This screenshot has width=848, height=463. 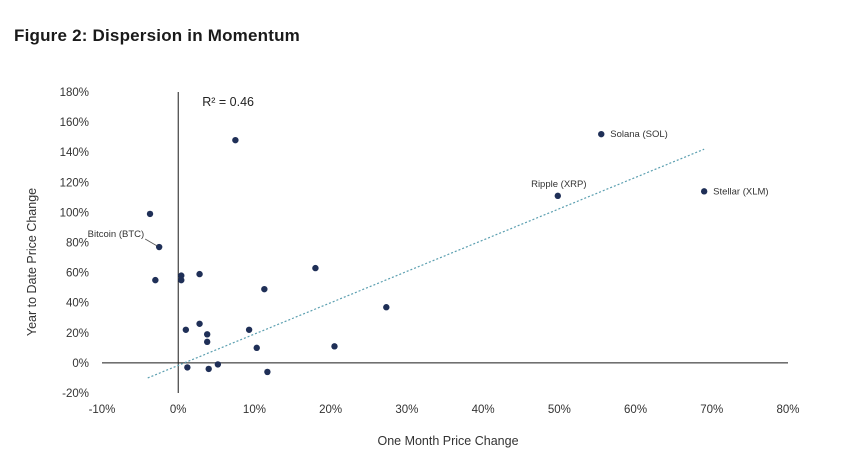 I want to click on y-tick-label: 0%, so click(x=80, y=364).